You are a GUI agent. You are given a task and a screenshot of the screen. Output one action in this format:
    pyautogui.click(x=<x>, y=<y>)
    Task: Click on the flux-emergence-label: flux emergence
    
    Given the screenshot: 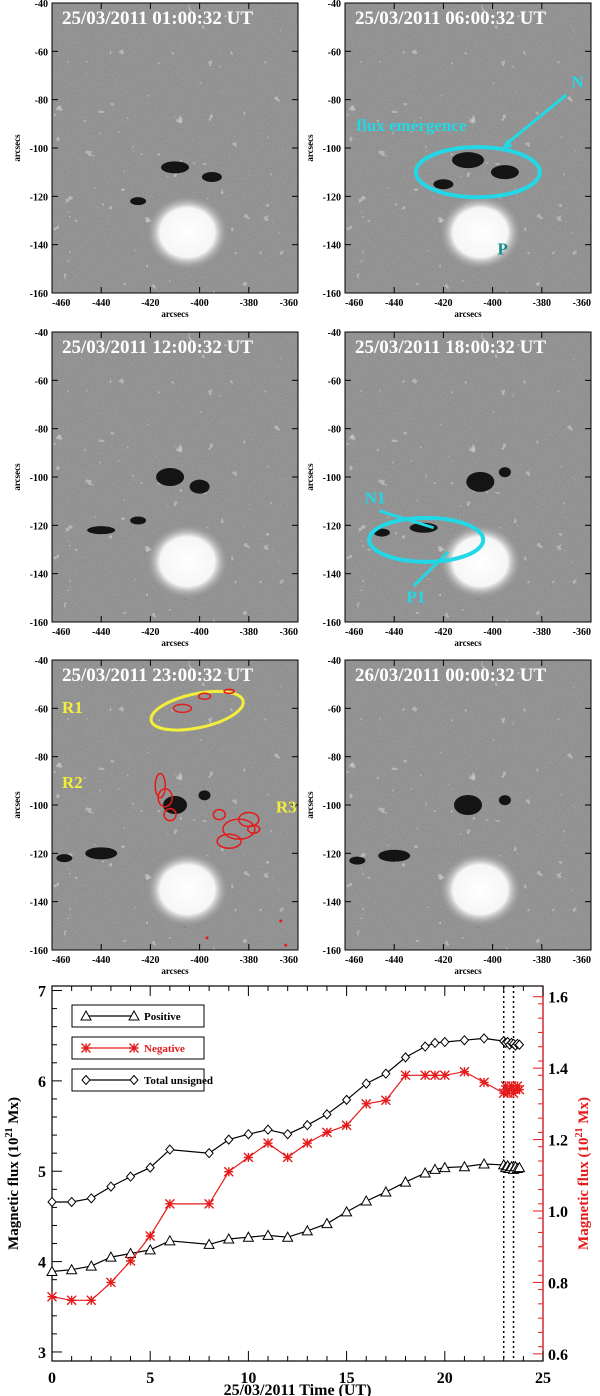 What is the action you would take?
    pyautogui.click(x=411, y=125)
    